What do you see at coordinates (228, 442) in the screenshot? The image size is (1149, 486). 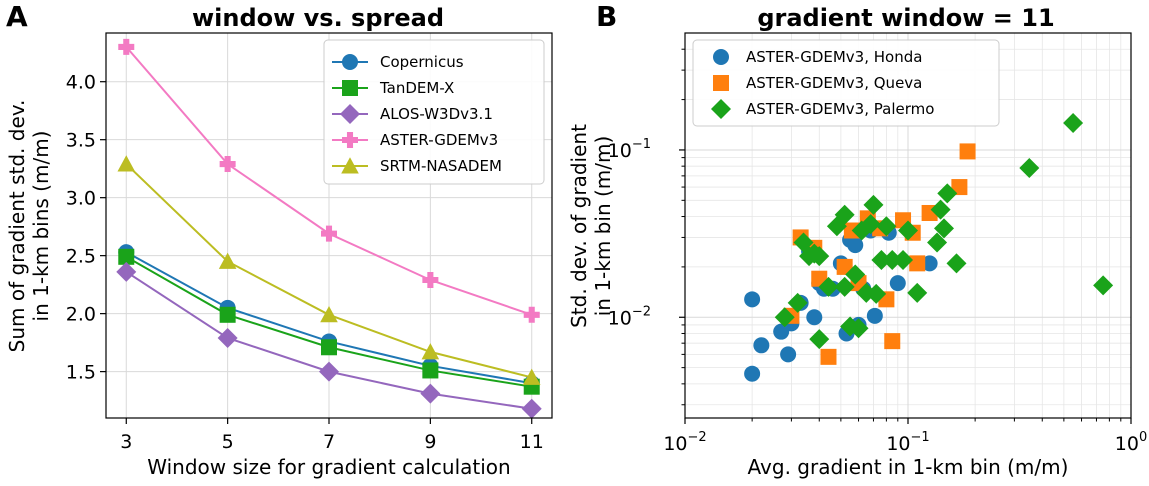 I see `panel-a-x-tick-label: 5` at bounding box center [228, 442].